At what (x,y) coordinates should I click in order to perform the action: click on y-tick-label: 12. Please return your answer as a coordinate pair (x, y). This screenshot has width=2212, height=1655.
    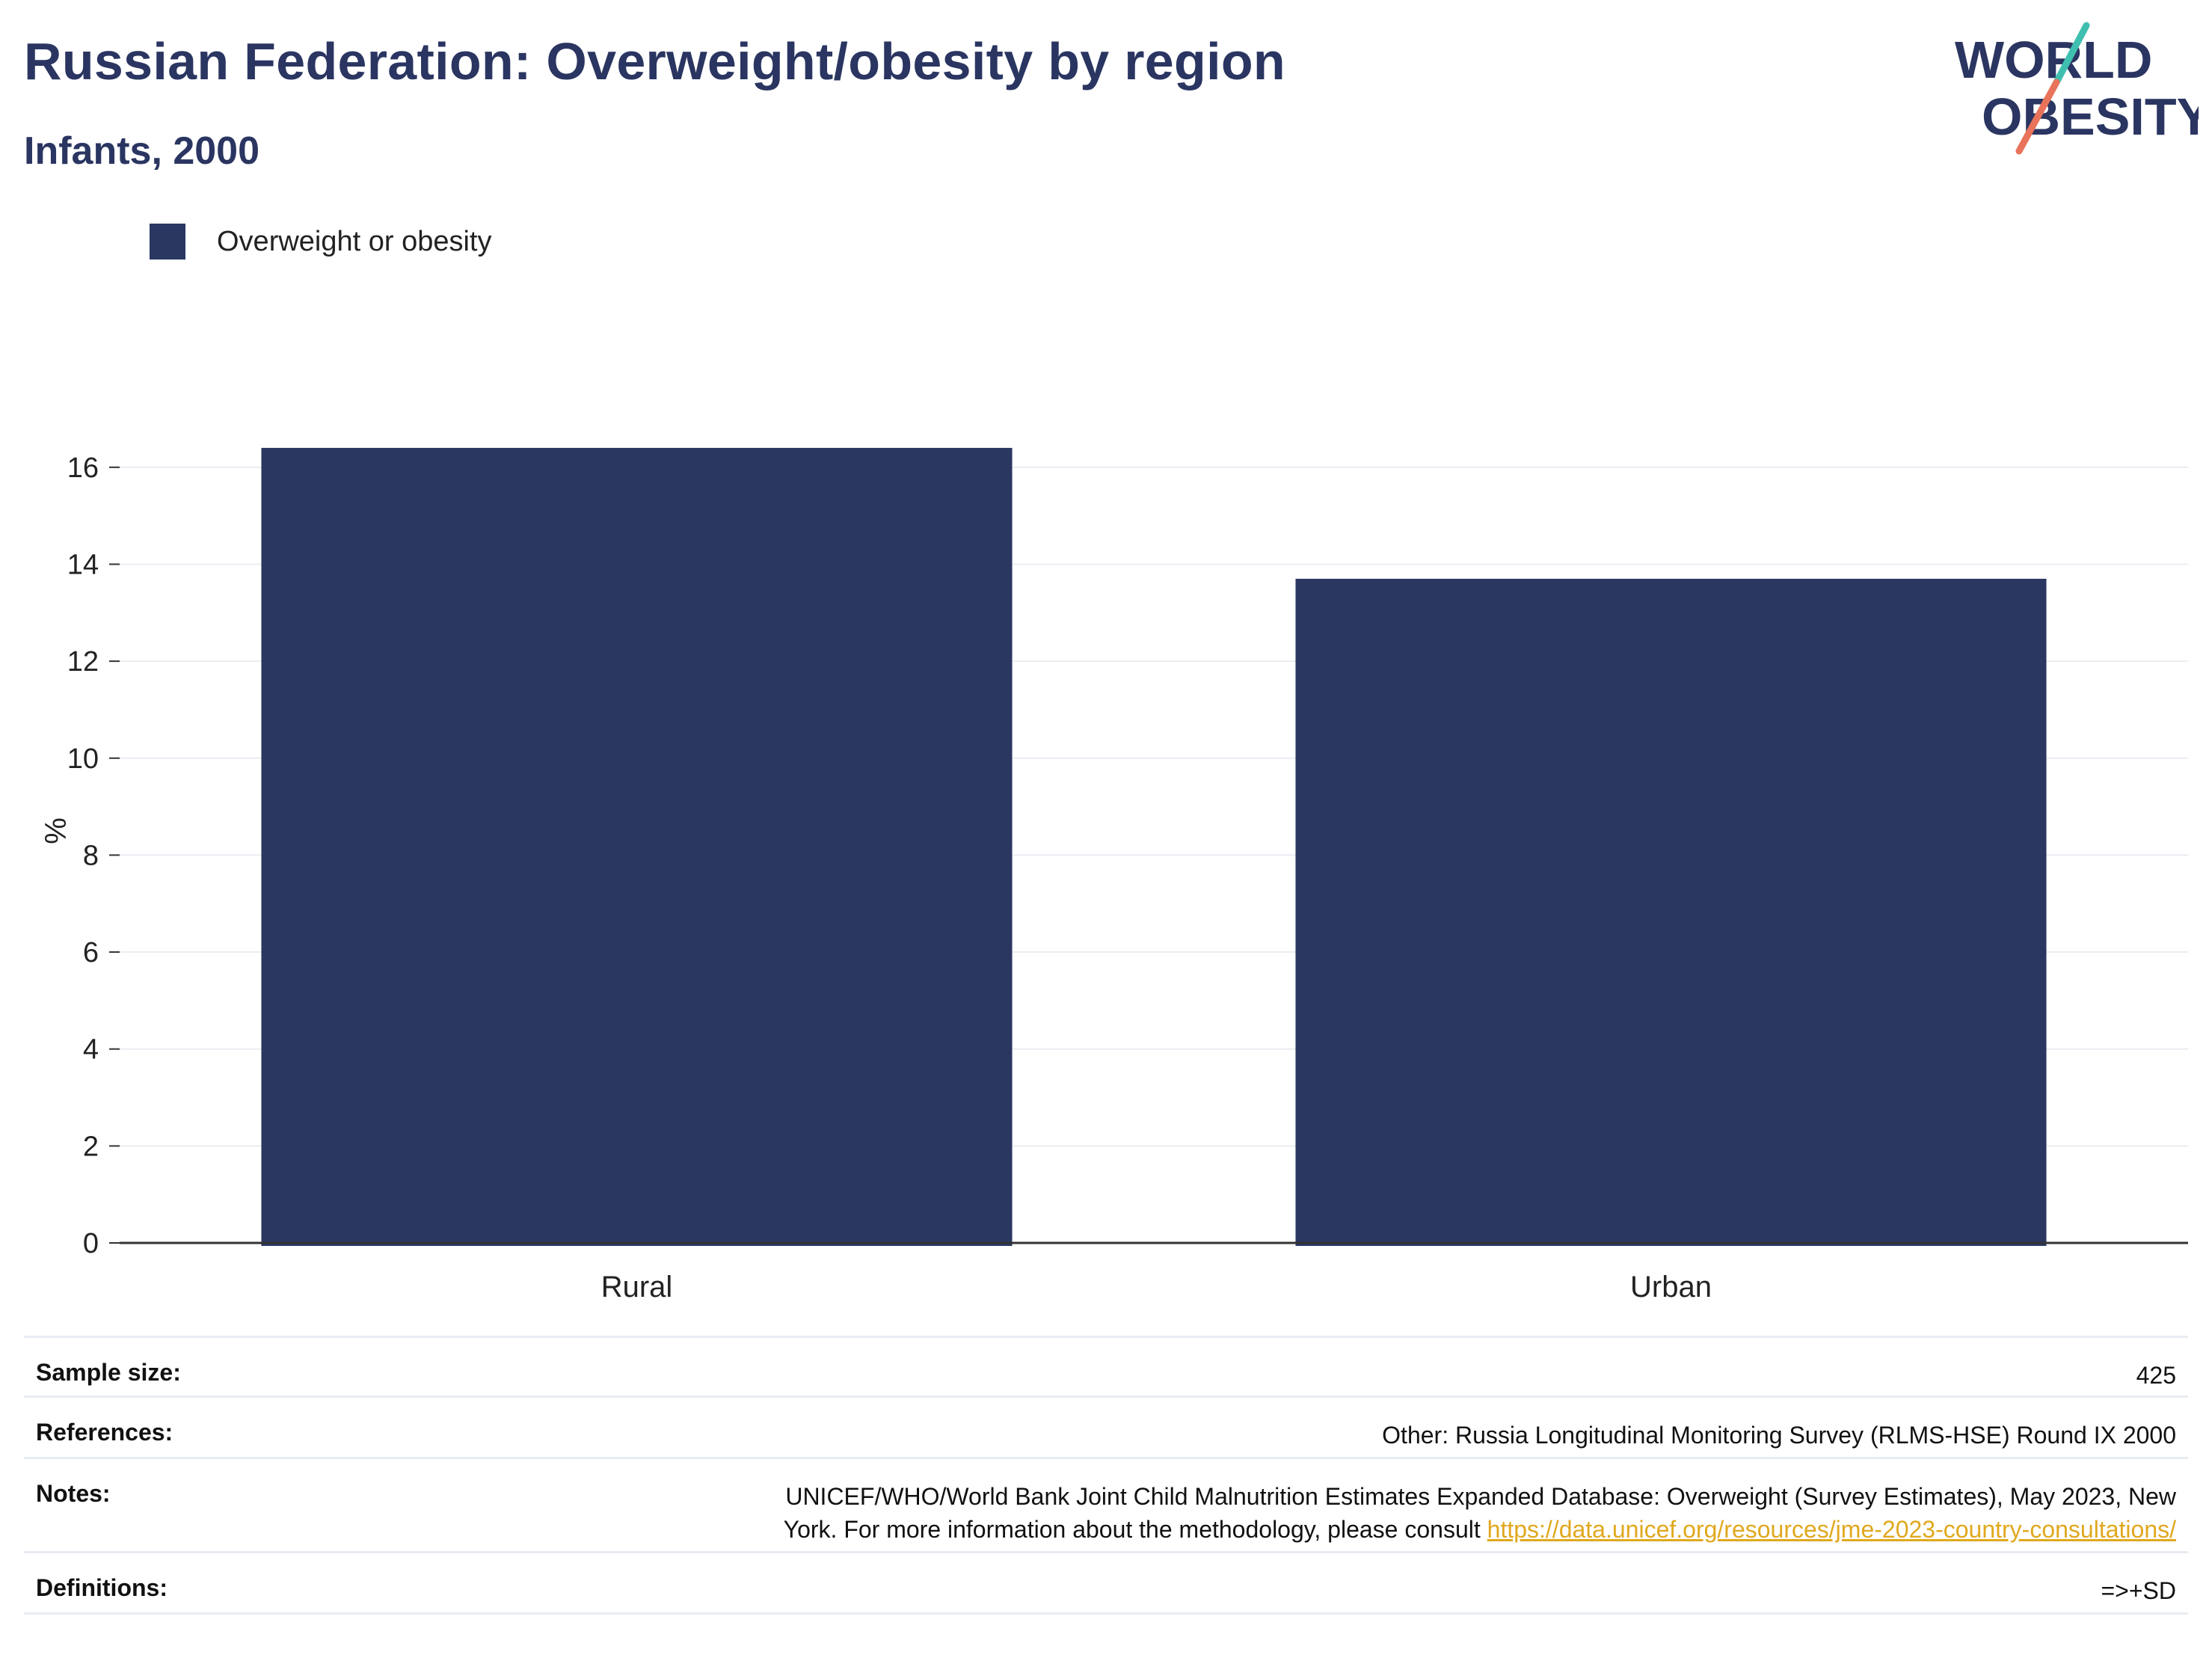
    Looking at the image, I should click on (83, 662).